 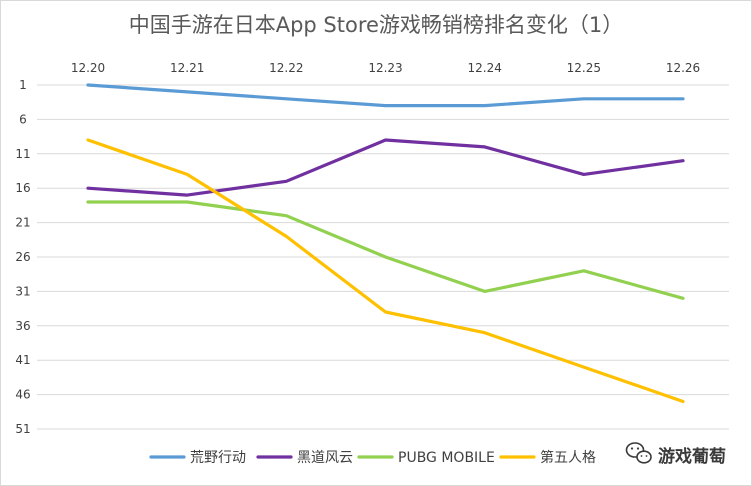 I want to click on chart-title: 中国手游在日本App Store游戏畅销榜排名变化（1）, so click(x=376, y=25).